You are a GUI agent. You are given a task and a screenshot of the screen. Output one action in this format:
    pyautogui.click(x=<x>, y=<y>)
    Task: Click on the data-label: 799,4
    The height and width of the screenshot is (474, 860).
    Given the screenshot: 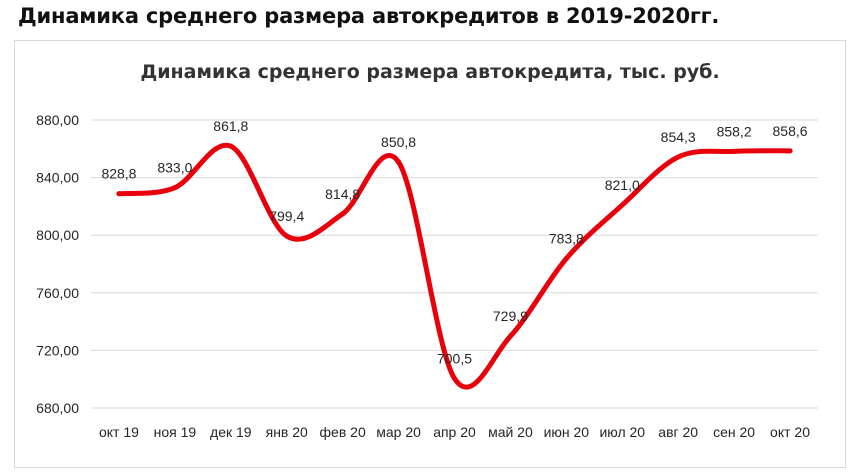 What is the action you would take?
    pyautogui.click(x=286, y=216)
    